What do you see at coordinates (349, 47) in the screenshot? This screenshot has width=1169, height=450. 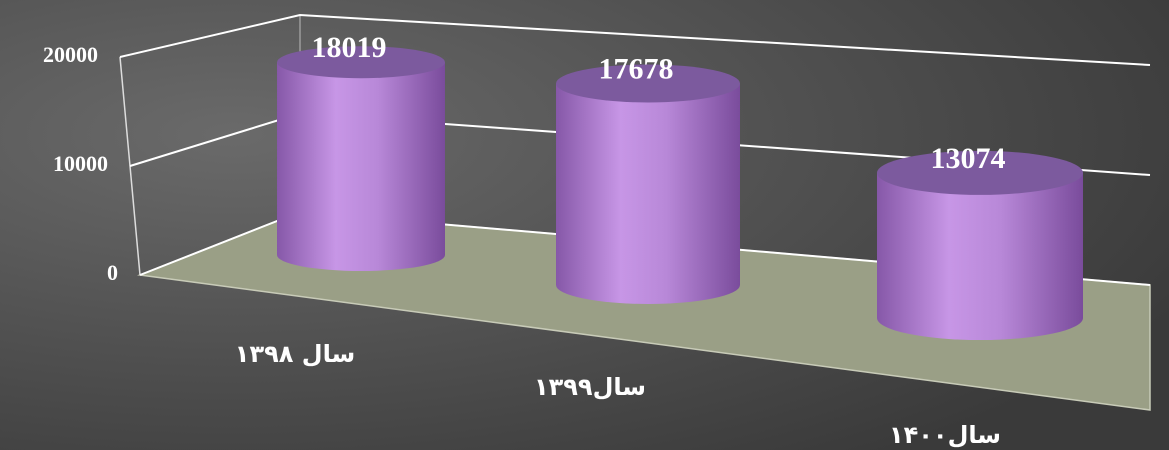 I see `value-label: 18019` at bounding box center [349, 47].